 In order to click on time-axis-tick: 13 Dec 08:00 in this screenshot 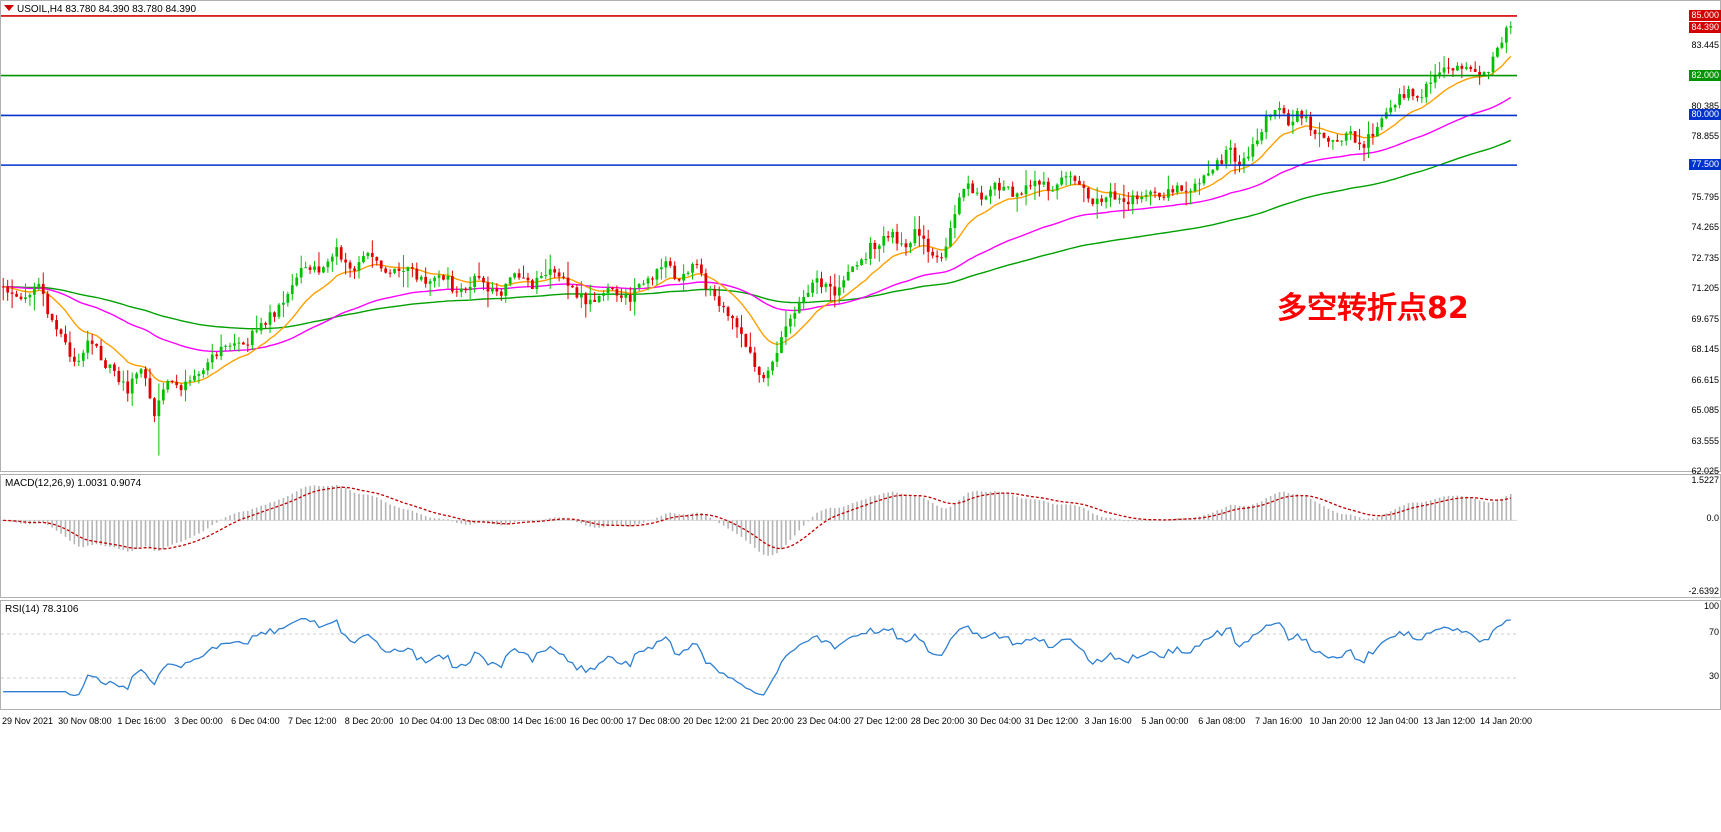, I will do `click(482, 721)`.